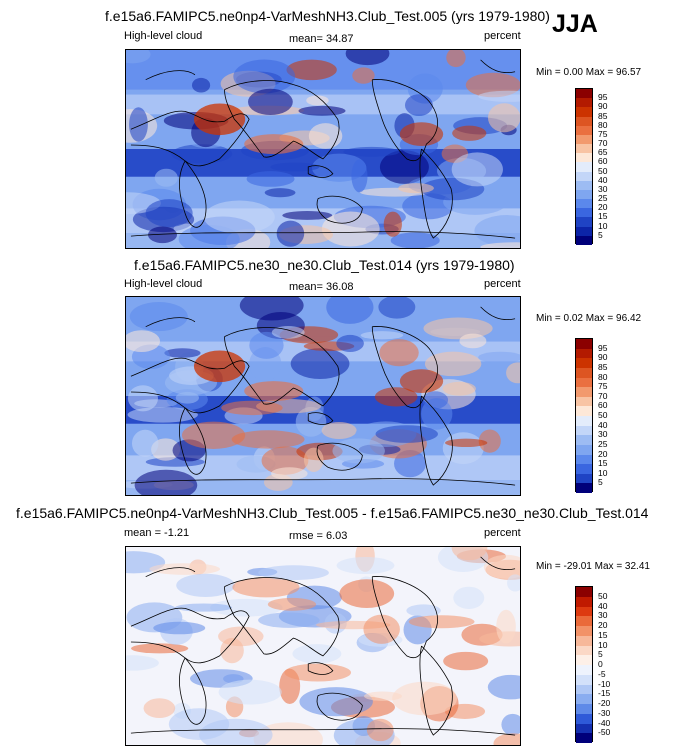  I want to click on colorbar-tick-label: -15, so click(604, 693).